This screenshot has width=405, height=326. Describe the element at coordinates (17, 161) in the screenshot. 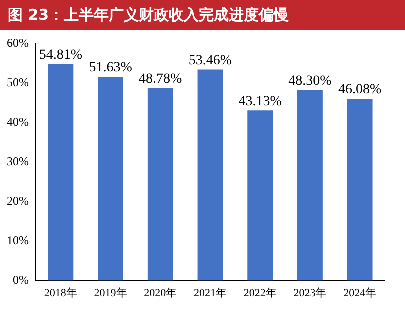

I see `y-tick-label: 30%` at that location.